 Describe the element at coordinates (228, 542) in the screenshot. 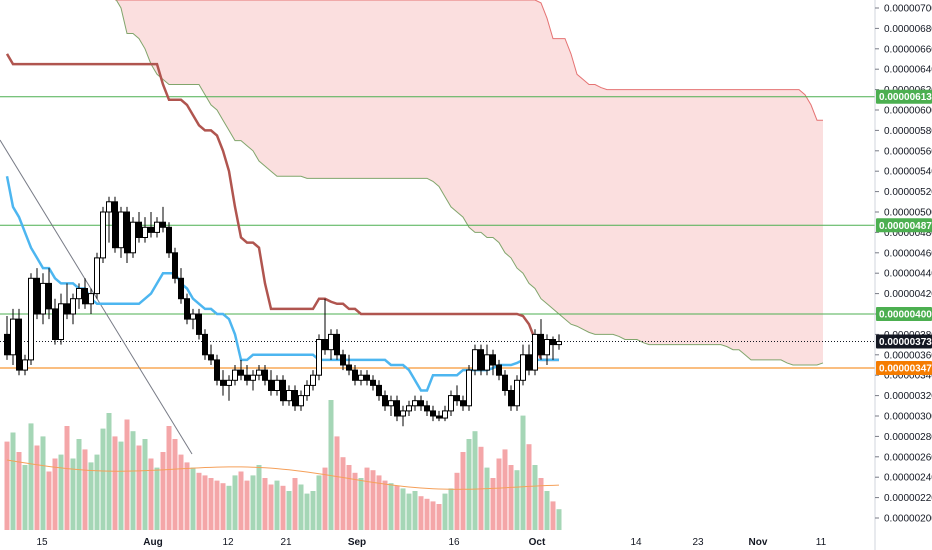

I see `time-tick-label: 12` at that location.